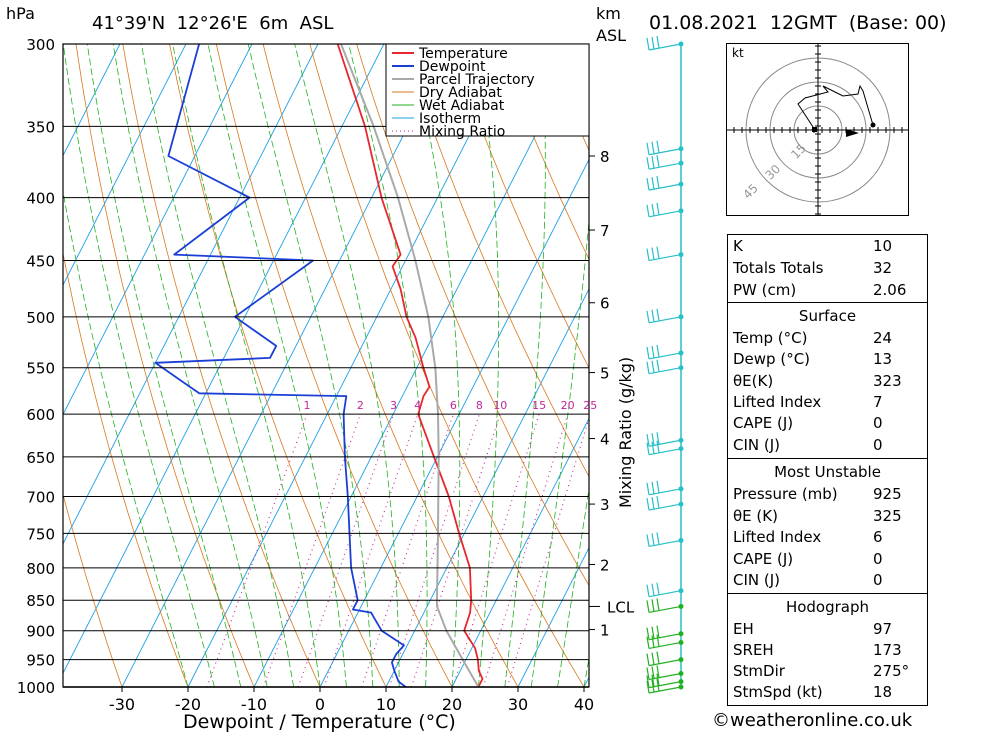  Describe the element at coordinates (40, 661) in the screenshot. I see `pressure-tick-label: 950` at that location.